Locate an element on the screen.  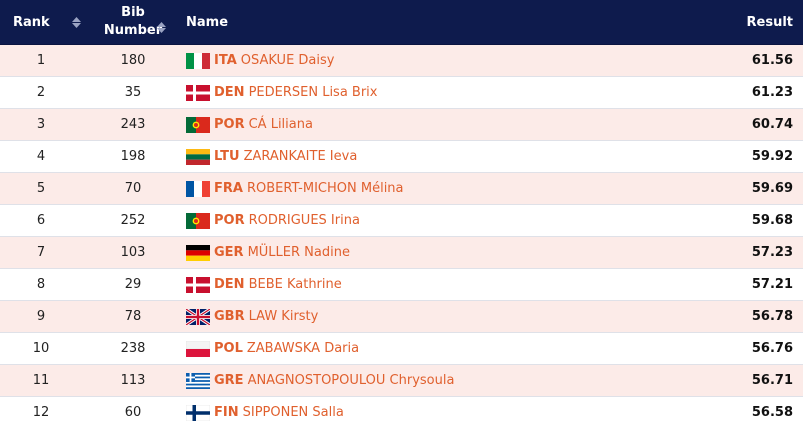
country-code: POR is located at coordinates (229, 220).